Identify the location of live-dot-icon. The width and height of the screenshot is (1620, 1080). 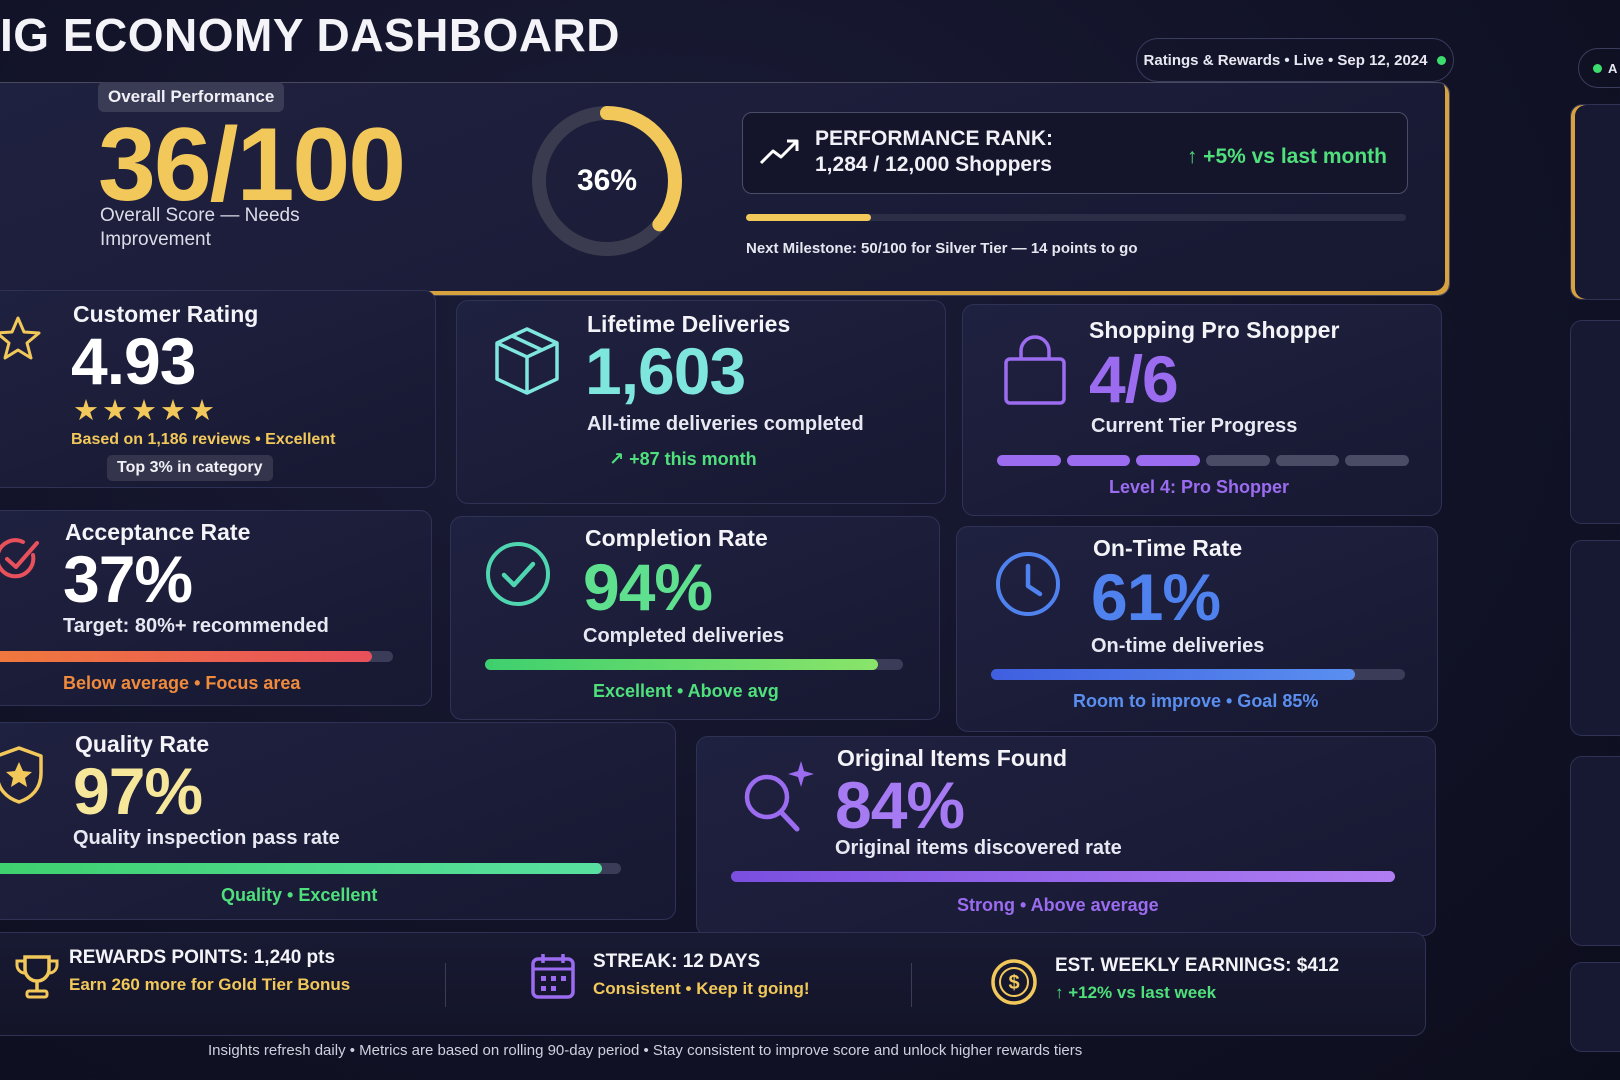
(1442, 60).